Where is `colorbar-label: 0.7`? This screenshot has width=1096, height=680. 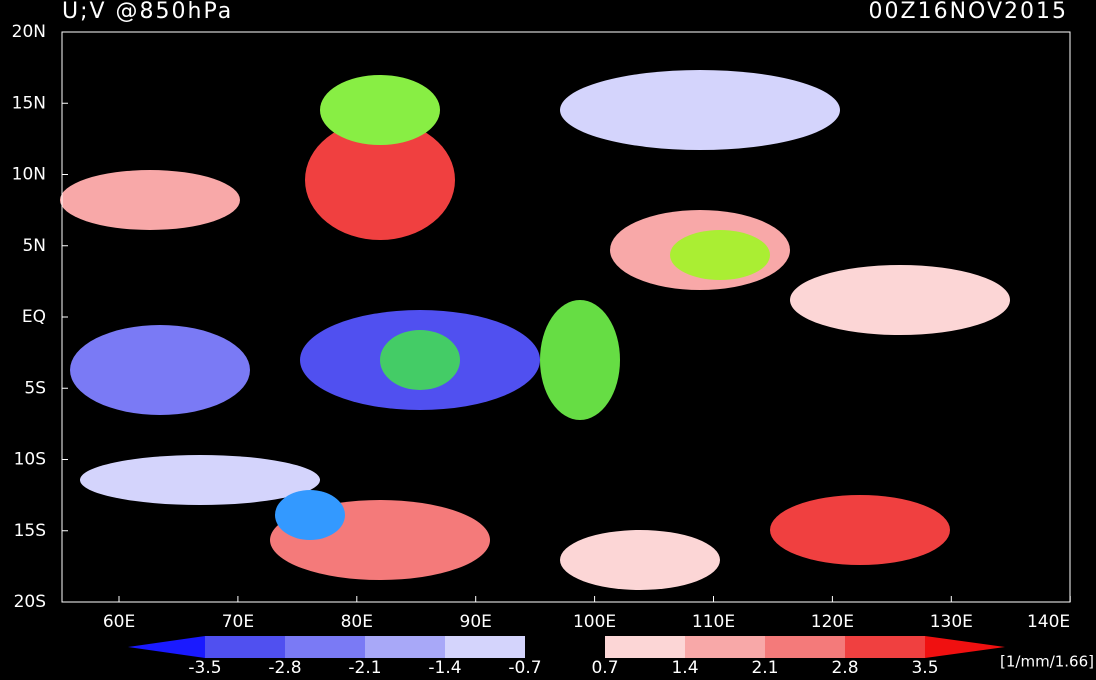 colorbar-label: 0.7 is located at coordinates (604, 668).